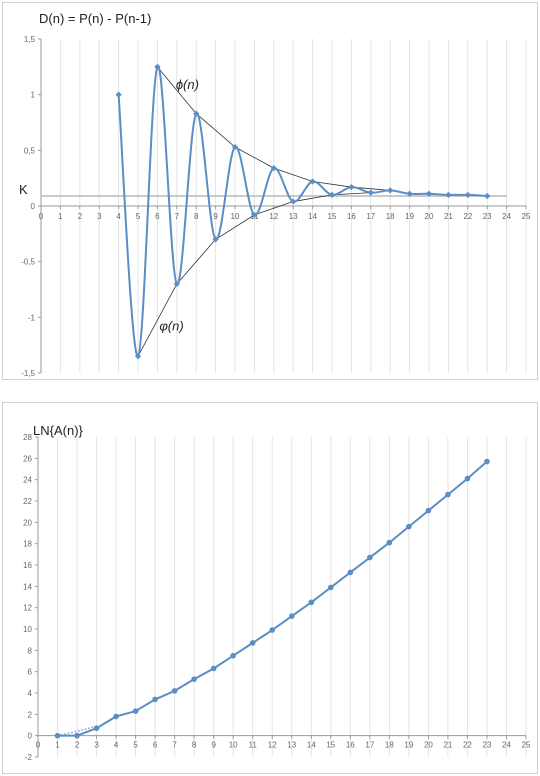 The image size is (540, 776). Describe the element at coordinates (187, 84) in the screenshot. I see `upper-envelope-label: ϕ(n)` at that location.